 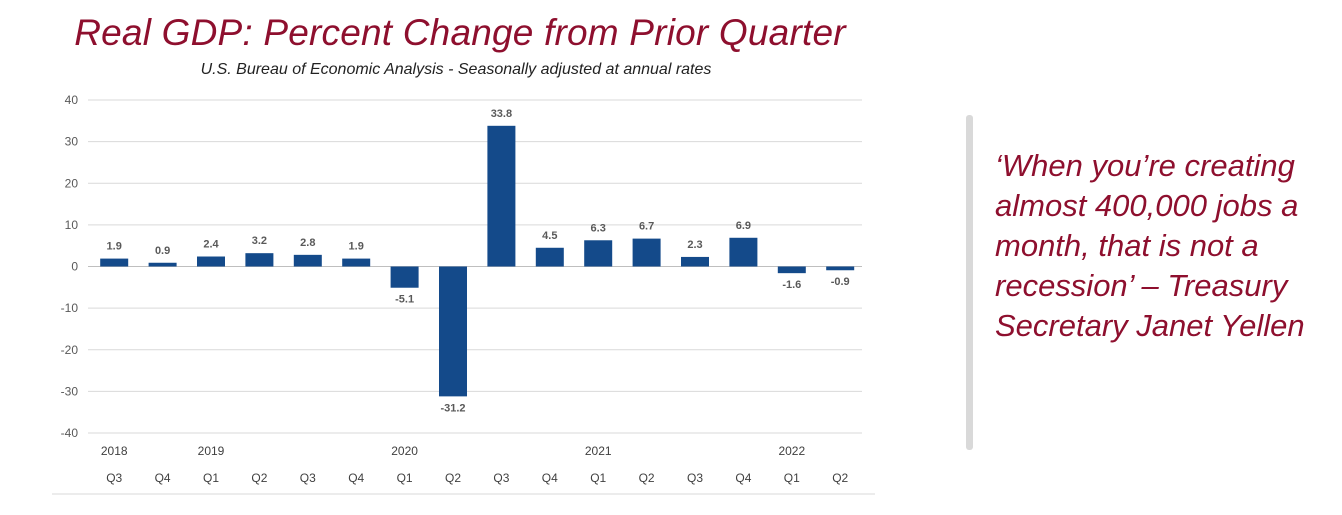 I want to click on y-tick-label: 10, so click(x=72, y=225).